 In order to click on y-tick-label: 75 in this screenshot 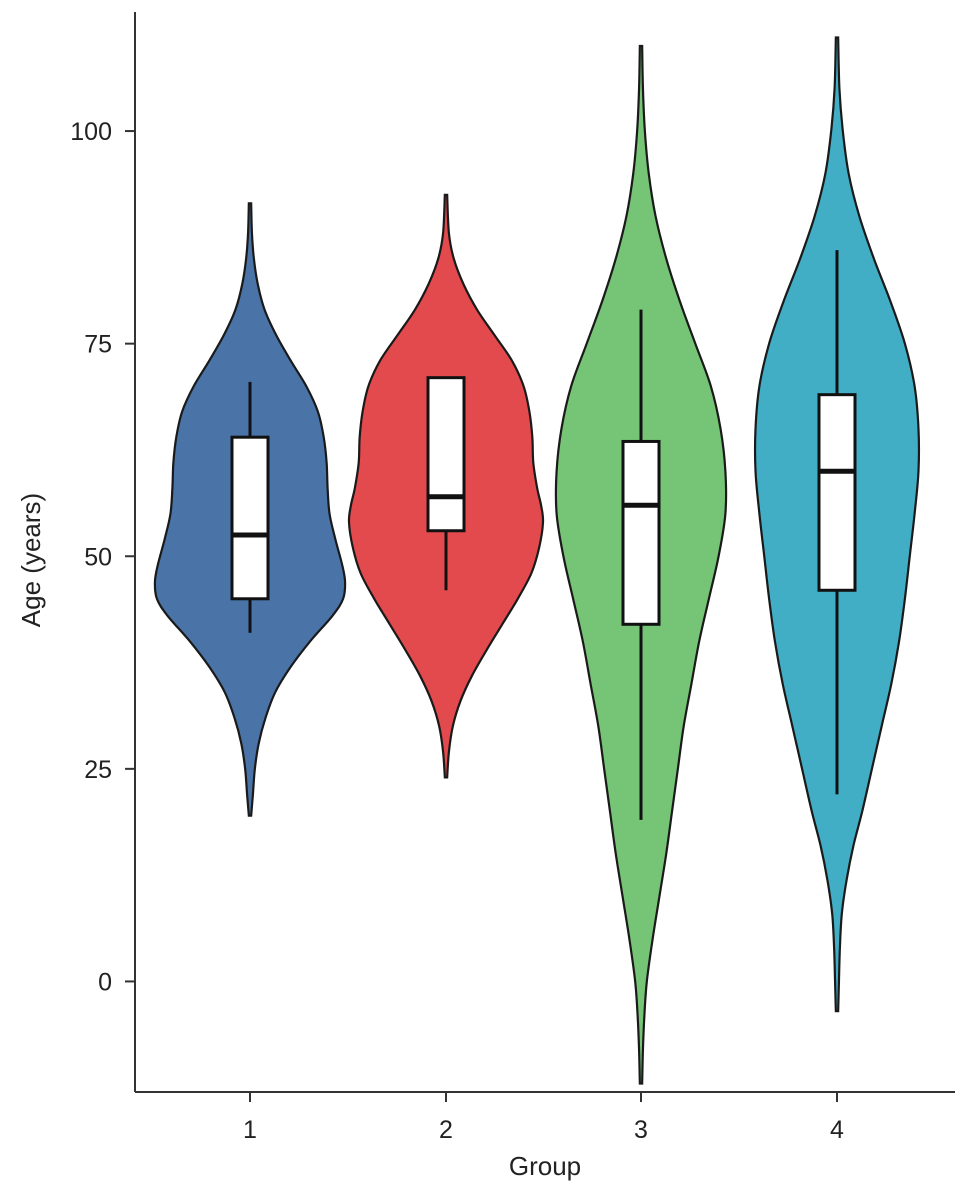, I will do `click(98, 345)`.